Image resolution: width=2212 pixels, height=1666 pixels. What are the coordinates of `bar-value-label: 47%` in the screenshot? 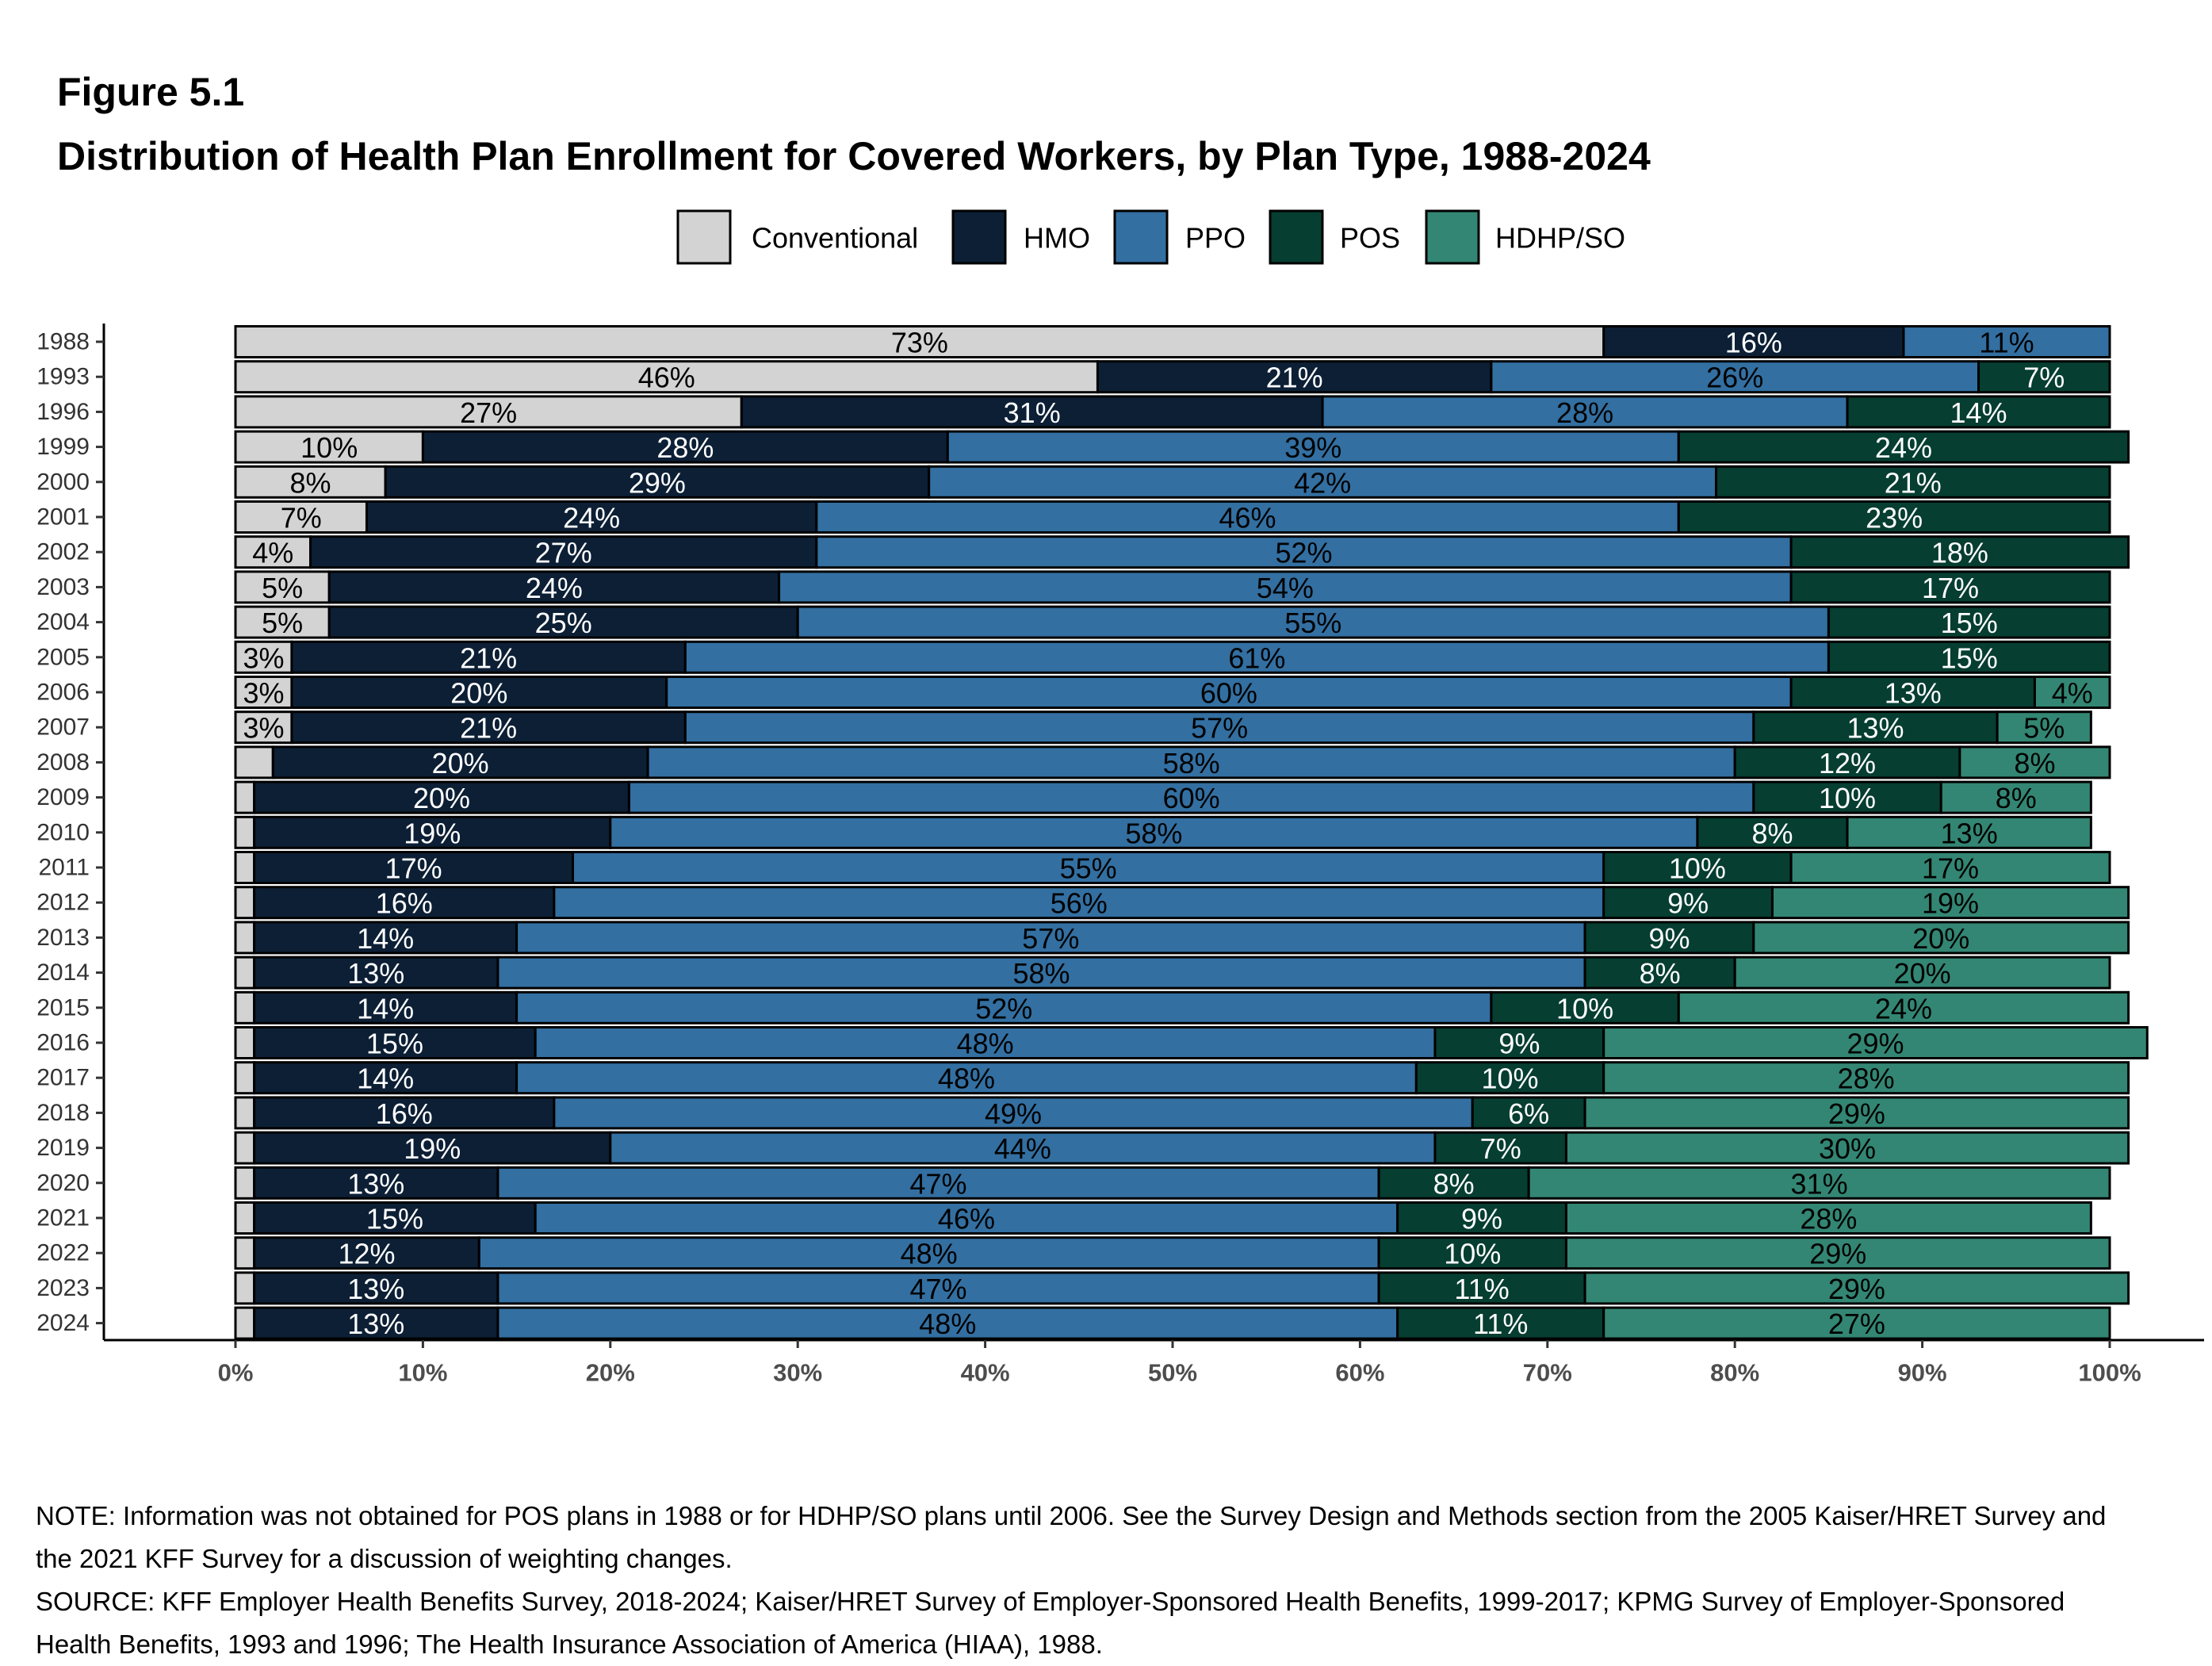 It's located at (937, 1183).